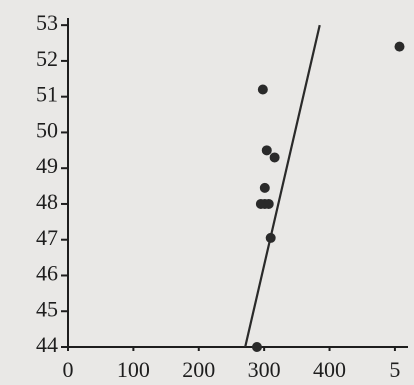 Image resolution: width=414 pixels, height=385 pixels. What do you see at coordinates (47, 165) in the screenshot?
I see `y-tick-label: 49` at bounding box center [47, 165].